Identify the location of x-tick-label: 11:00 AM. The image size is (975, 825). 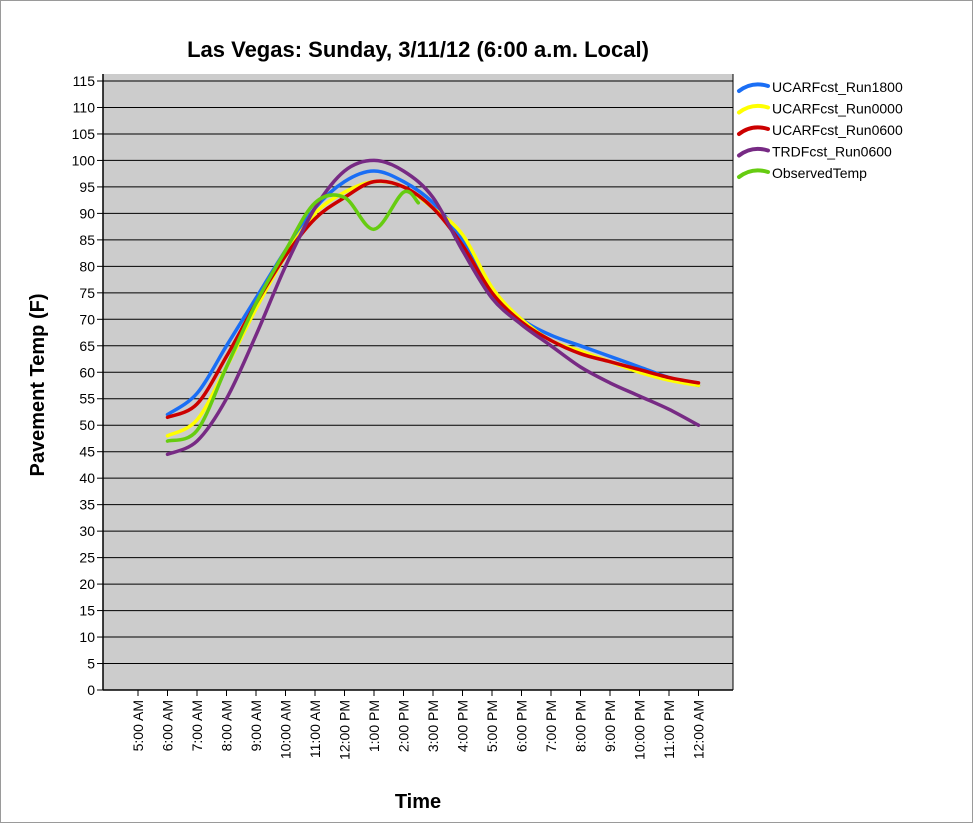
(315, 729).